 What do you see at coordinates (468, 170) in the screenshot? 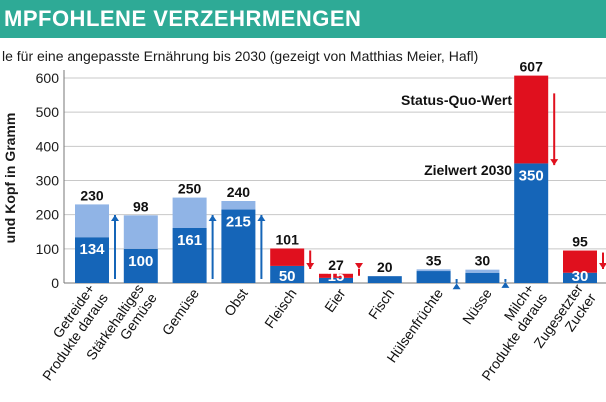
I see `annotation-target: Zielwert 2030` at bounding box center [468, 170].